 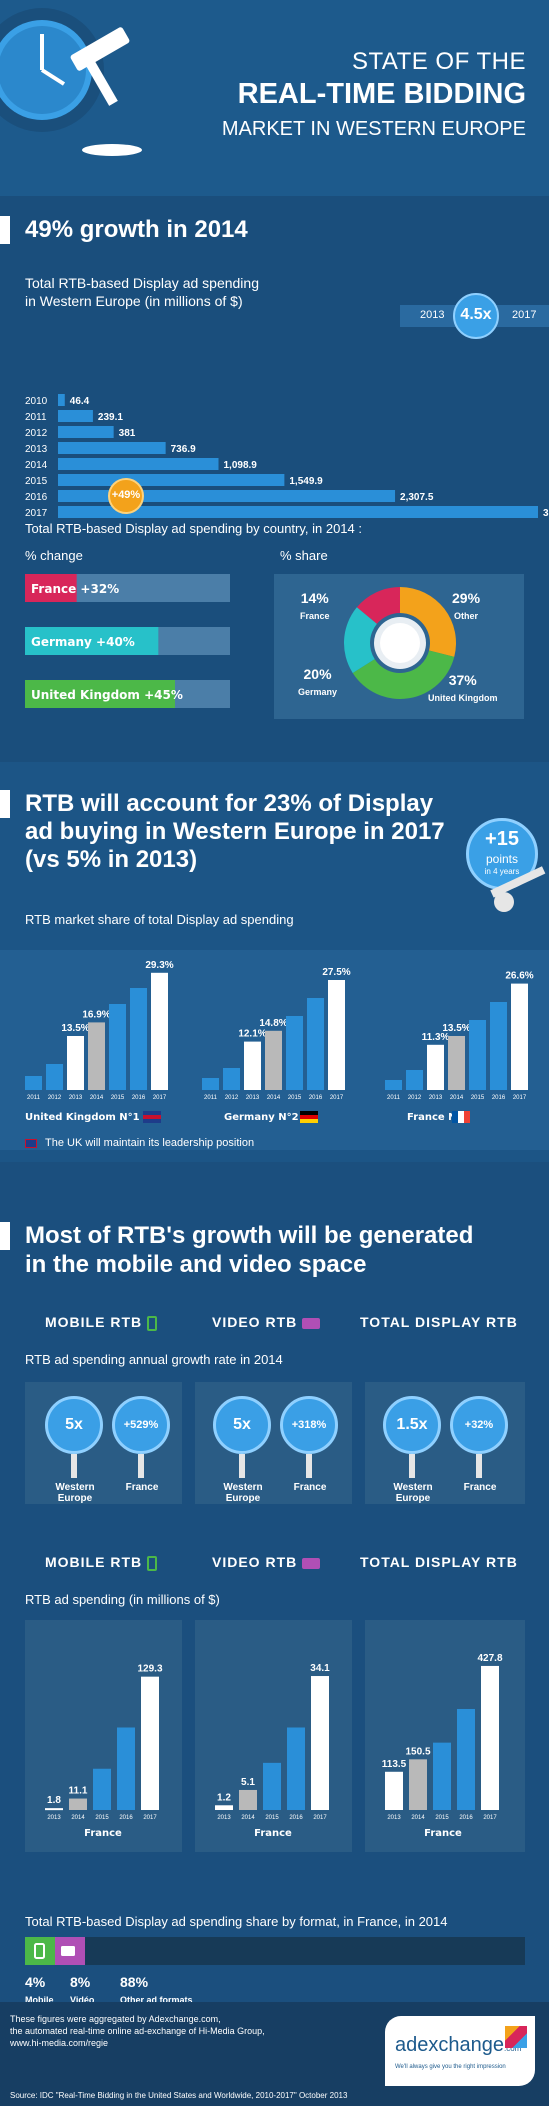 I want to click on growth-bubble: +529%, so click(x=141, y=1425).